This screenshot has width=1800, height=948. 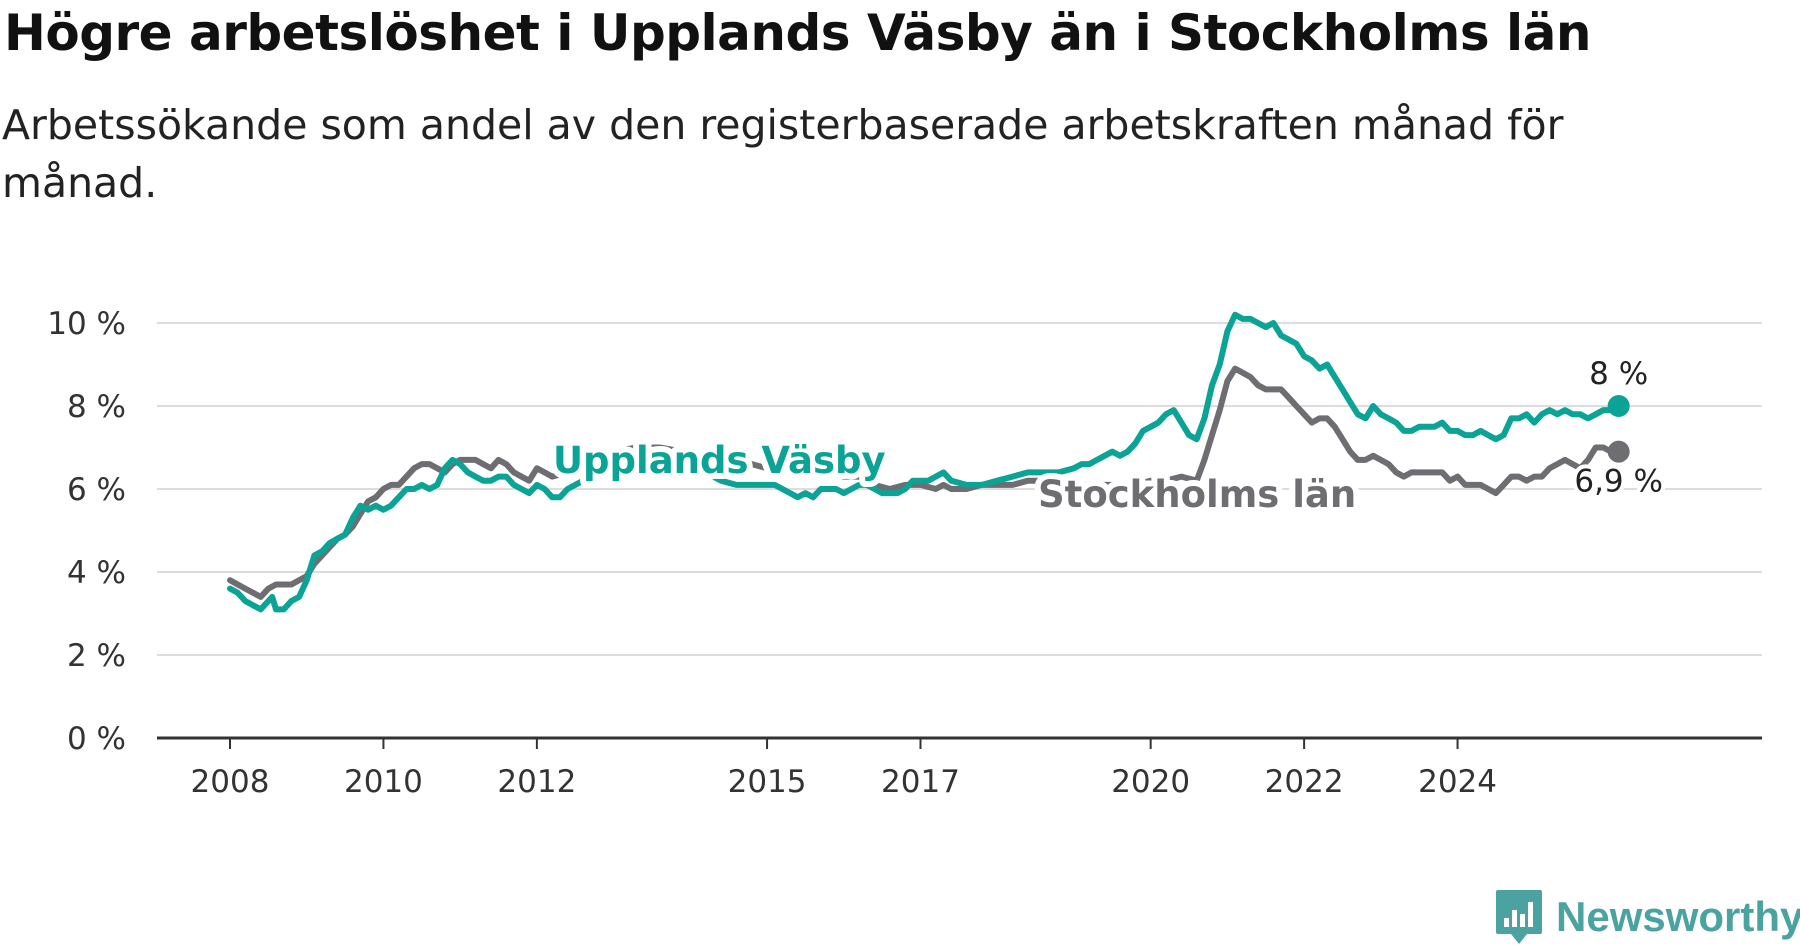 I want to click on x-tick-label: 2020, so click(x=1150, y=782).